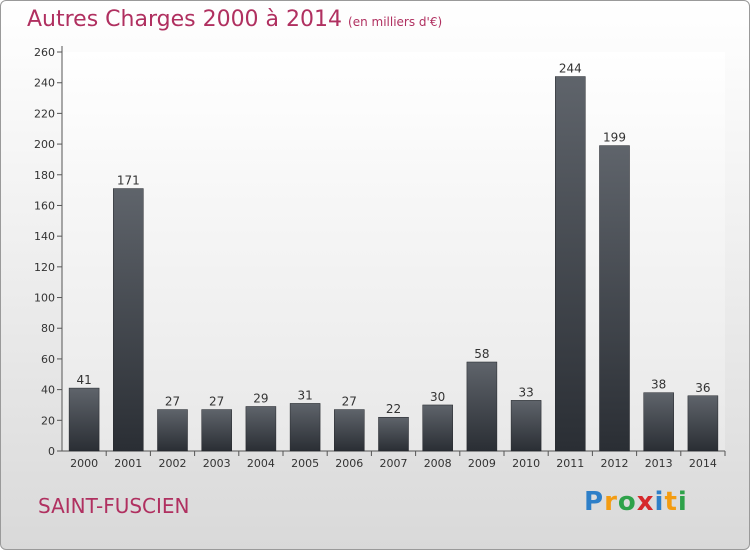 The width and height of the screenshot is (750, 550). What do you see at coordinates (526, 463) in the screenshot?
I see `x-tick-label: 2010` at bounding box center [526, 463].